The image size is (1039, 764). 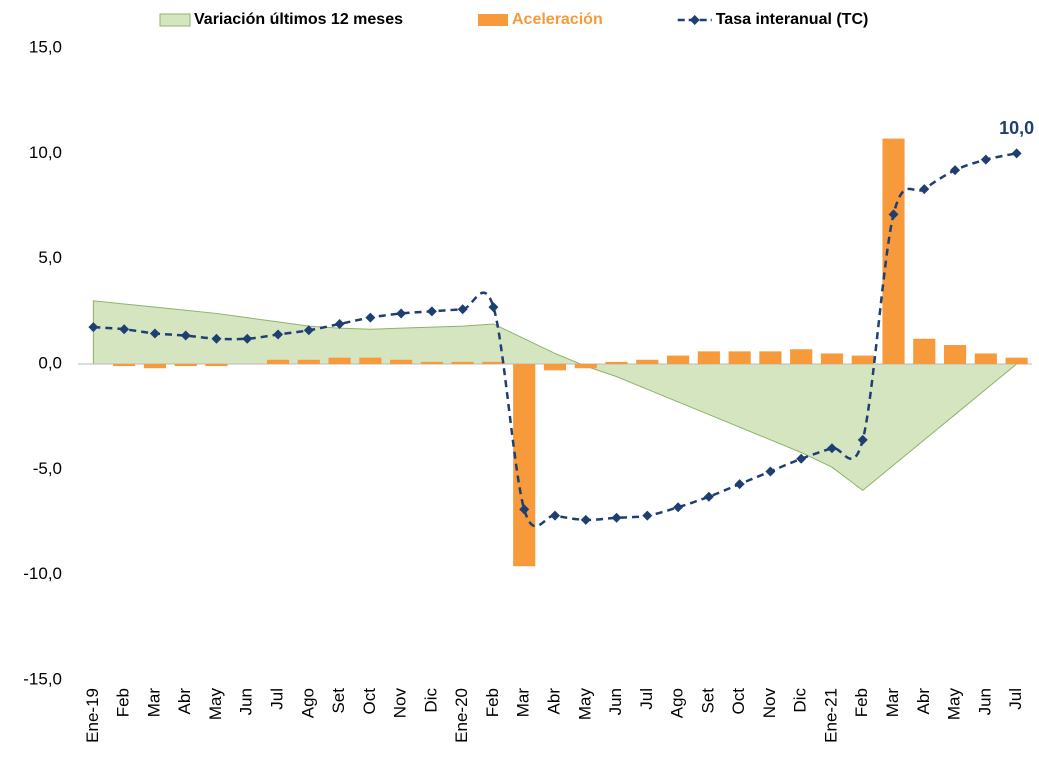 What do you see at coordinates (792, 19) in the screenshot?
I see `legend-label: Tasa interanual (TC)` at bounding box center [792, 19].